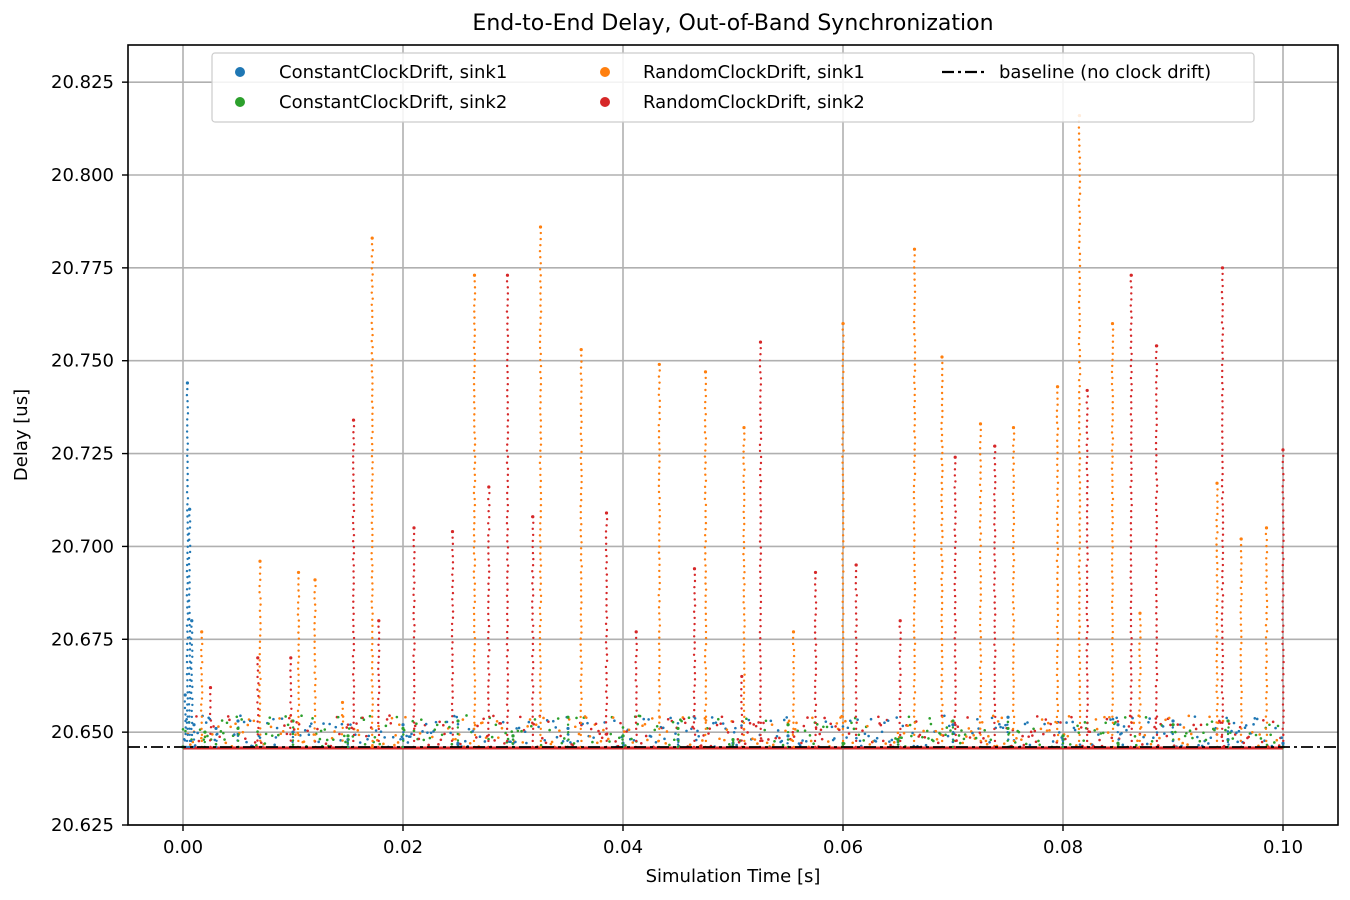  Describe the element at coordinates (458, 743) in the screenshot. I see `series-0-point` at that location.